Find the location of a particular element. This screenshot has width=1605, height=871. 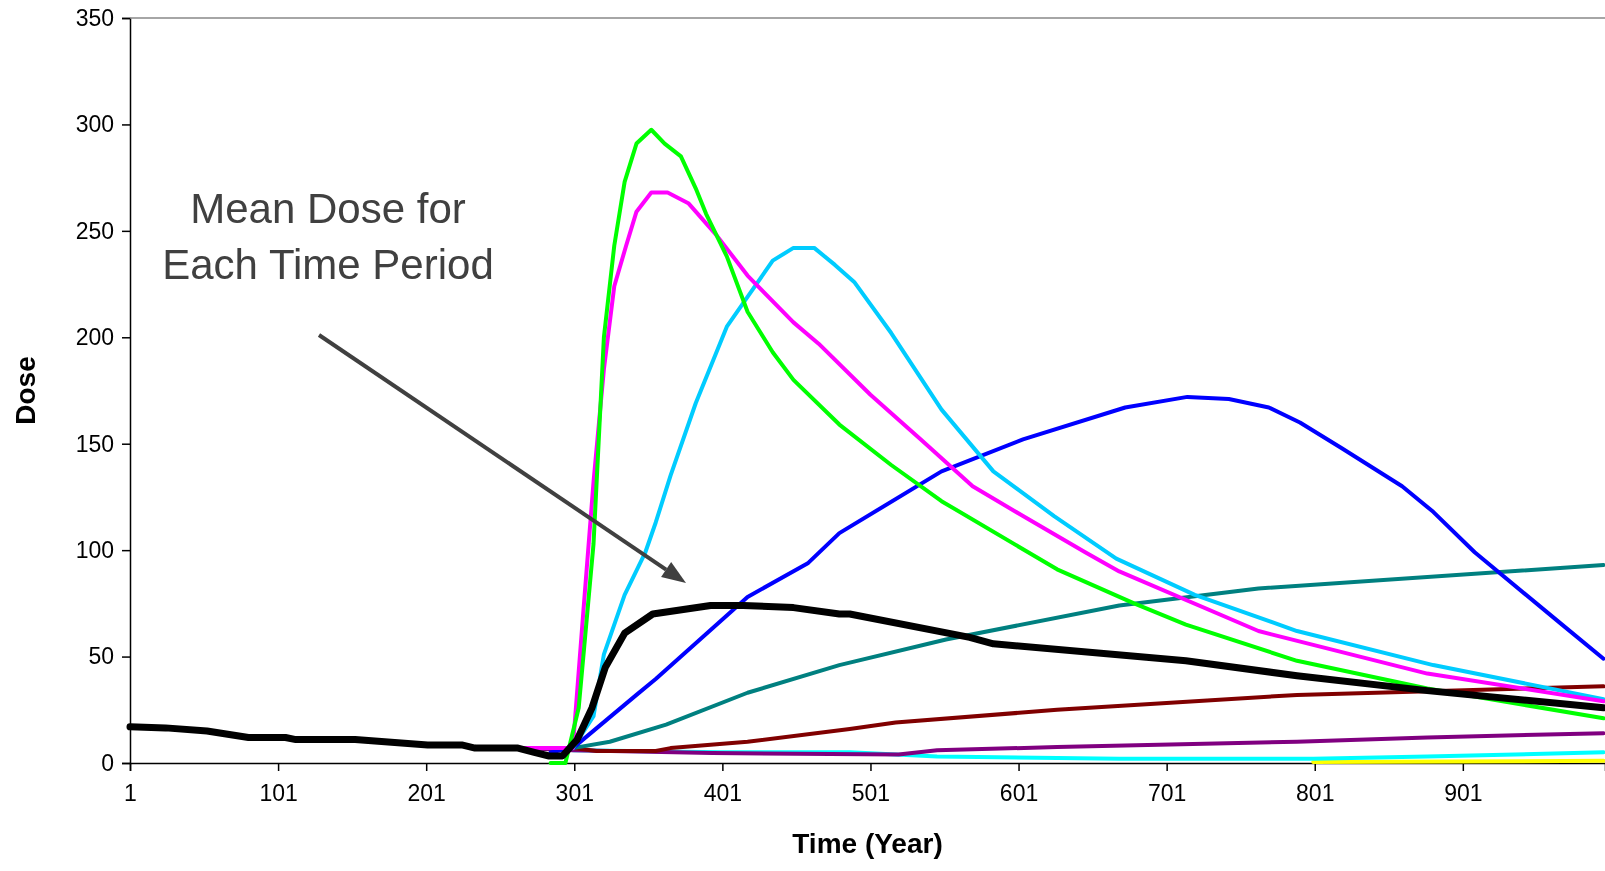

y-axis-title: Dose is located at coordinates (25, 390).